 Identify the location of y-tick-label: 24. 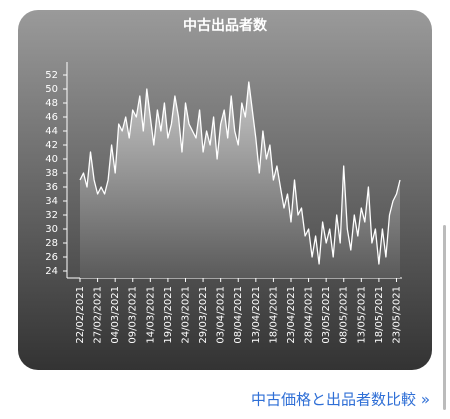
(51, 271).